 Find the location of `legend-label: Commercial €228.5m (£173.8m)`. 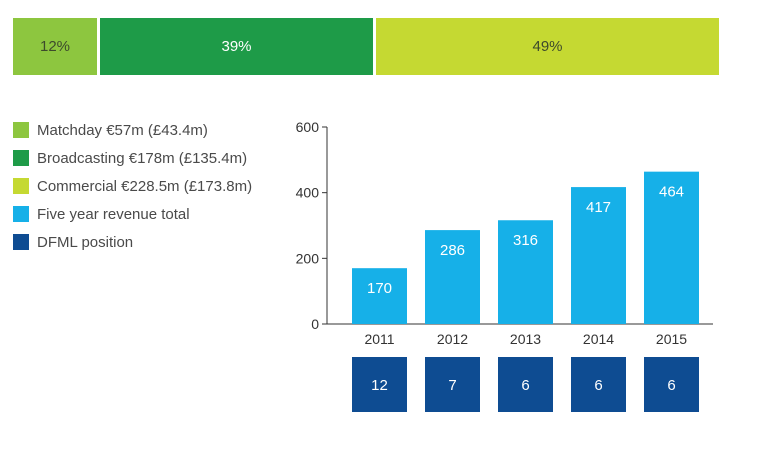

legend-label: Commercial €228.5m (£173.8m) is located at coordinates (145, 186).